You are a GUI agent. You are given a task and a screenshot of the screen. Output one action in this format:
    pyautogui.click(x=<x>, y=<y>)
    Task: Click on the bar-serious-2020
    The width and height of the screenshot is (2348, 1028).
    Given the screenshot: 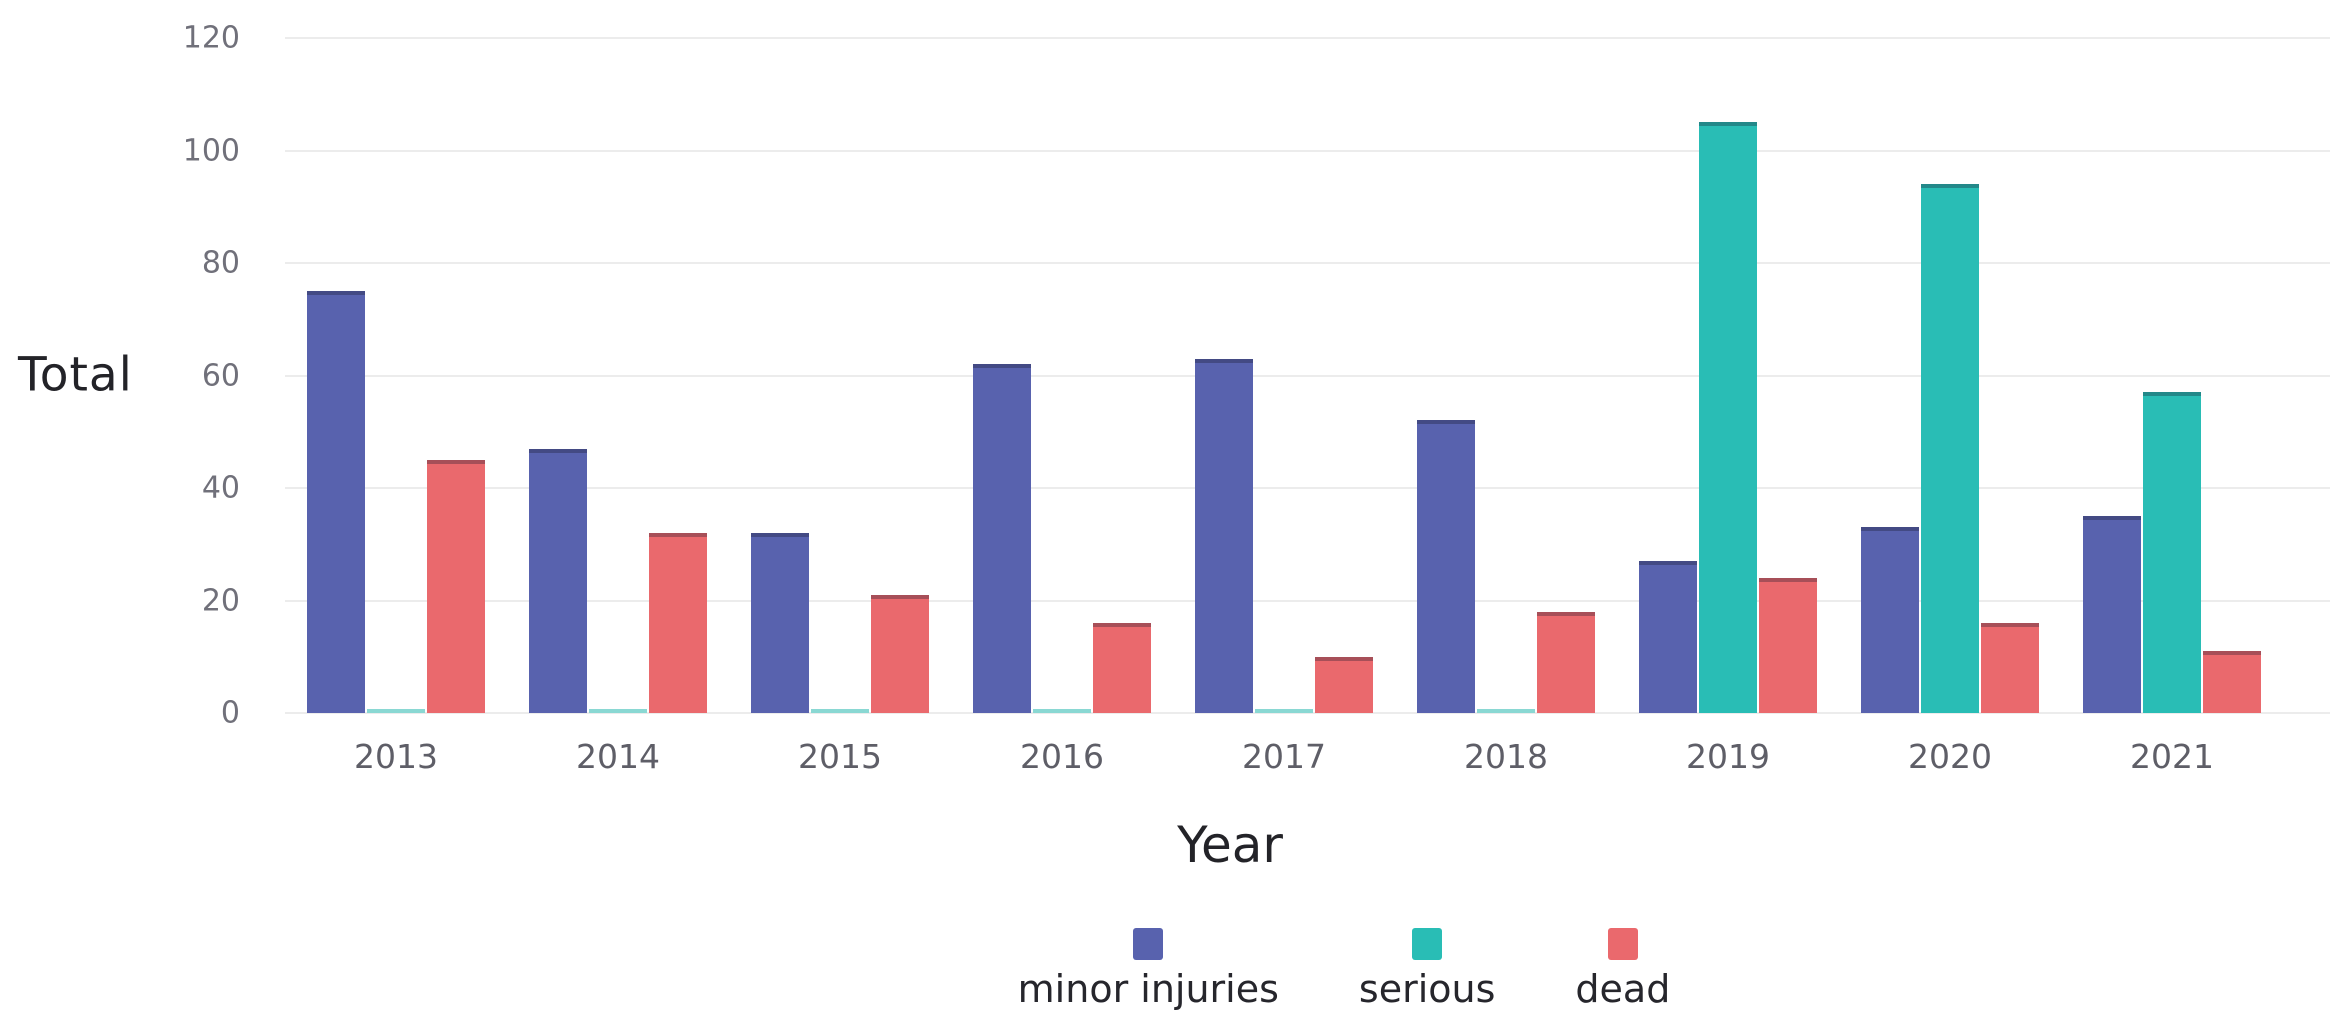 What is the action you would take?
    pyautogui.click(x=1950, y=448)
    